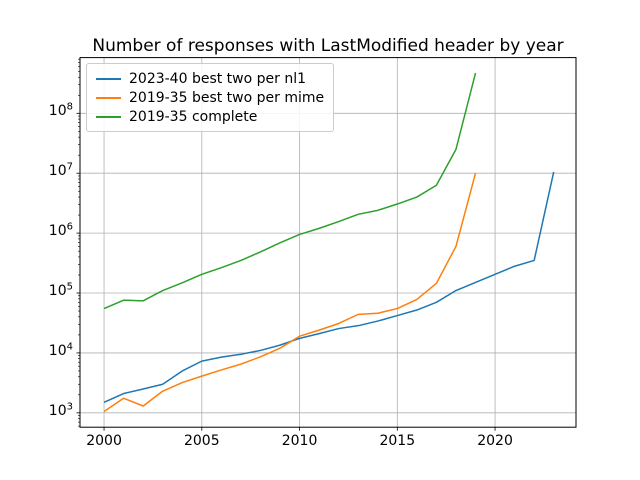 This screenshot has width=640, height=480. What do you see at coordinates (397, 441) in the screenshot?
I see `x-tick-label: 2015` at bounding box center [397, 441].